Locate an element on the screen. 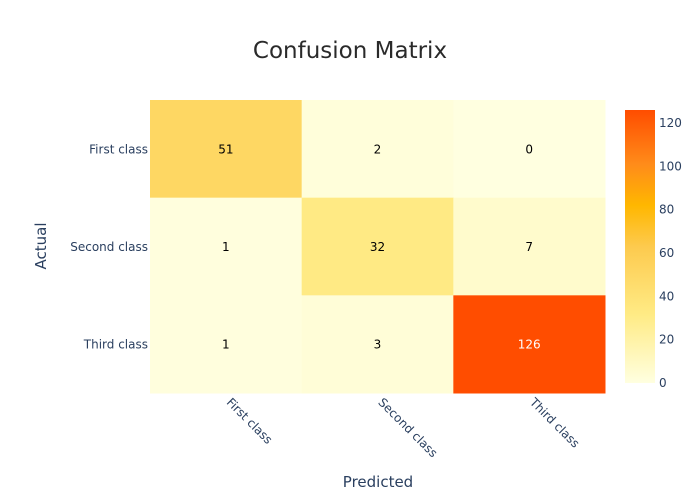  colorbar-tick-label: 100 is located at coordinates (670, 166).